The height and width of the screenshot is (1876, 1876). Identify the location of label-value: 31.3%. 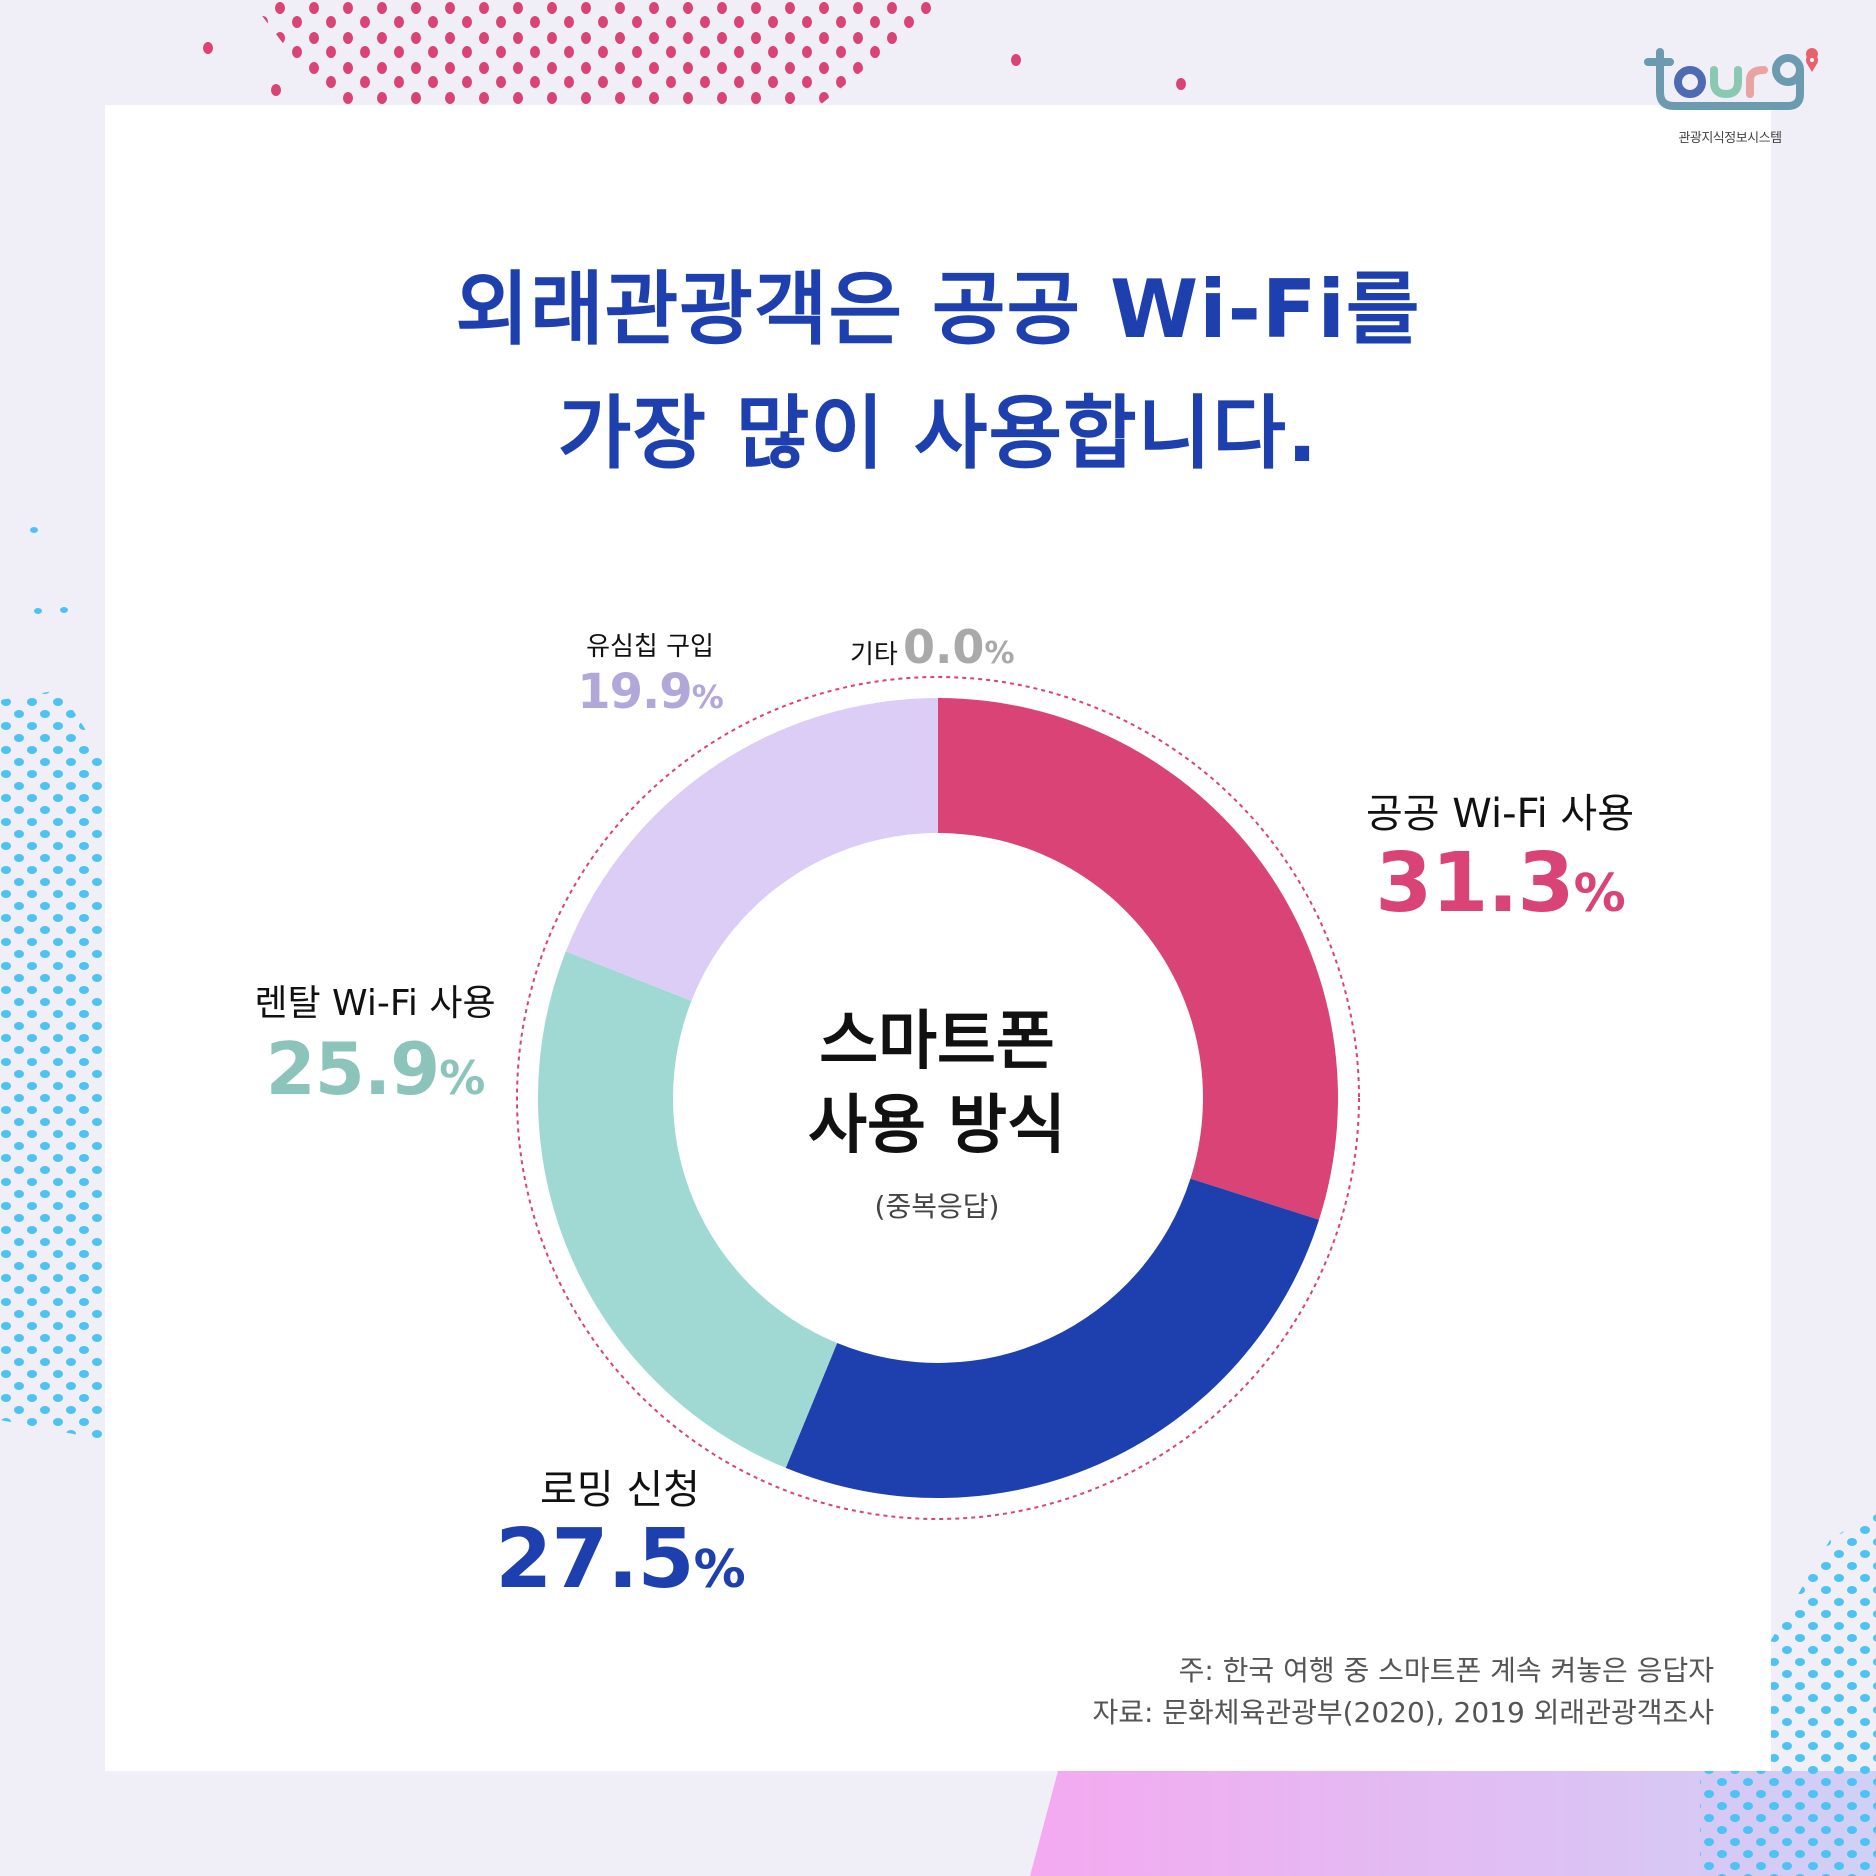
(1500, 883).